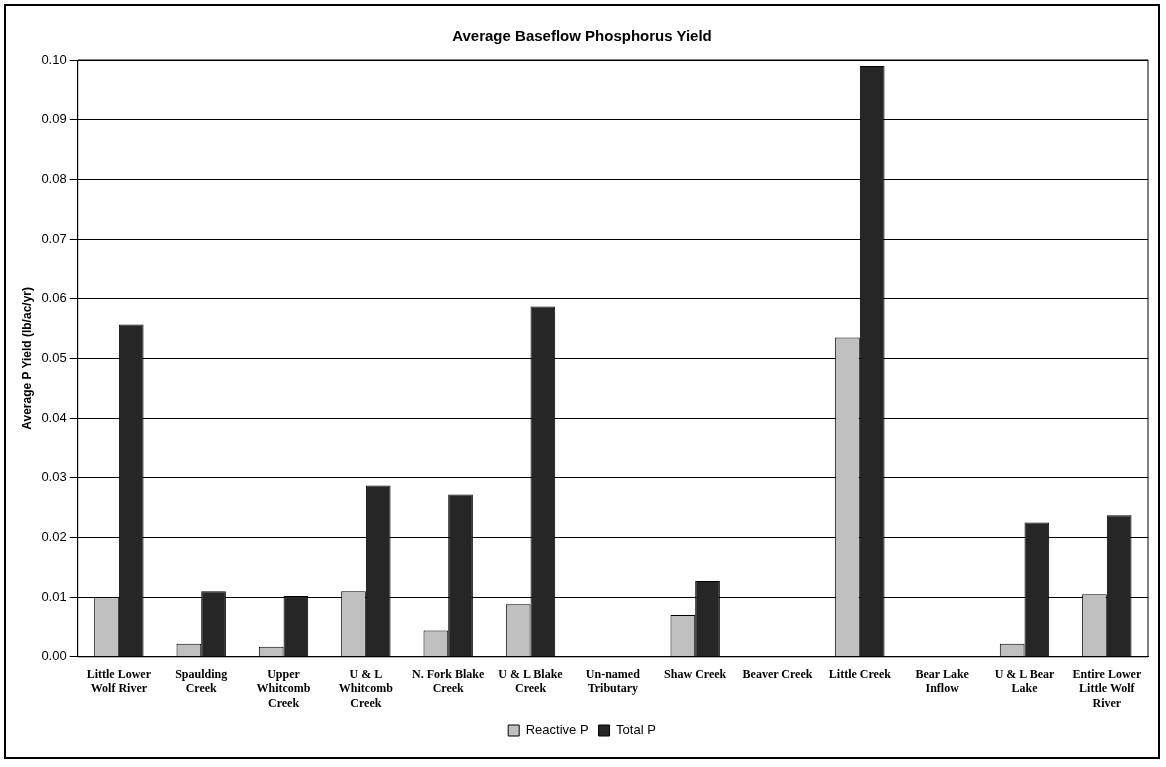  What do you see at coordinates (54, 298) in the screenshot?
I see `y-tick-label: 0.06` at bounding box center [54, 298].